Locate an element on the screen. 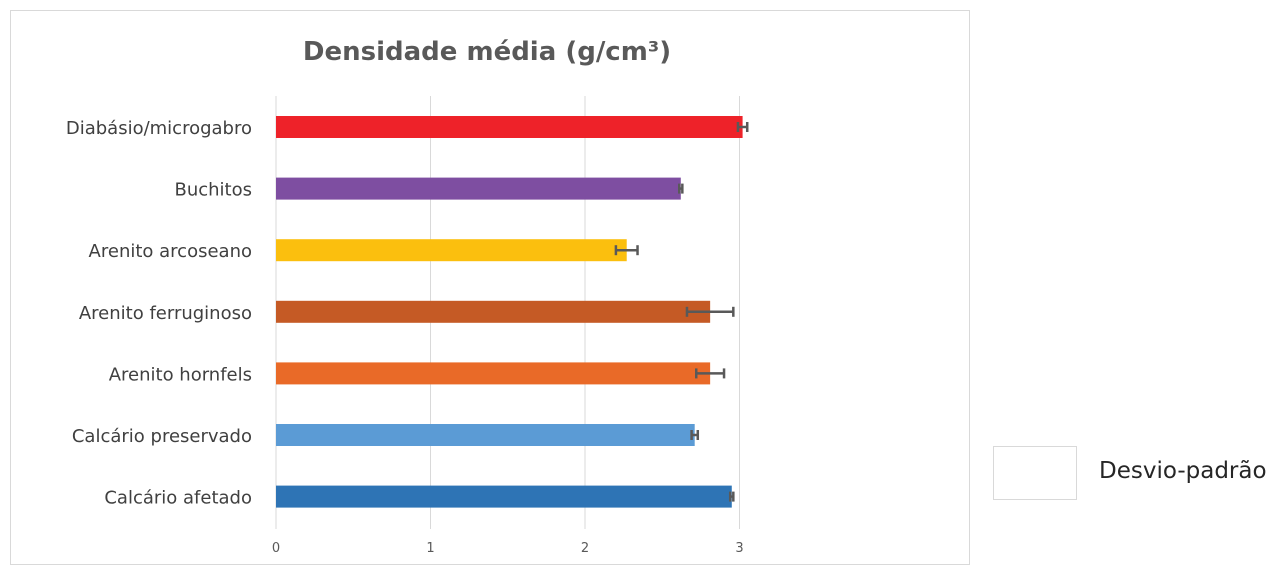 The height and width of the screenshot is (570, 1269). y-category-label: Calcário preservado is located at coordinates (162, 436).